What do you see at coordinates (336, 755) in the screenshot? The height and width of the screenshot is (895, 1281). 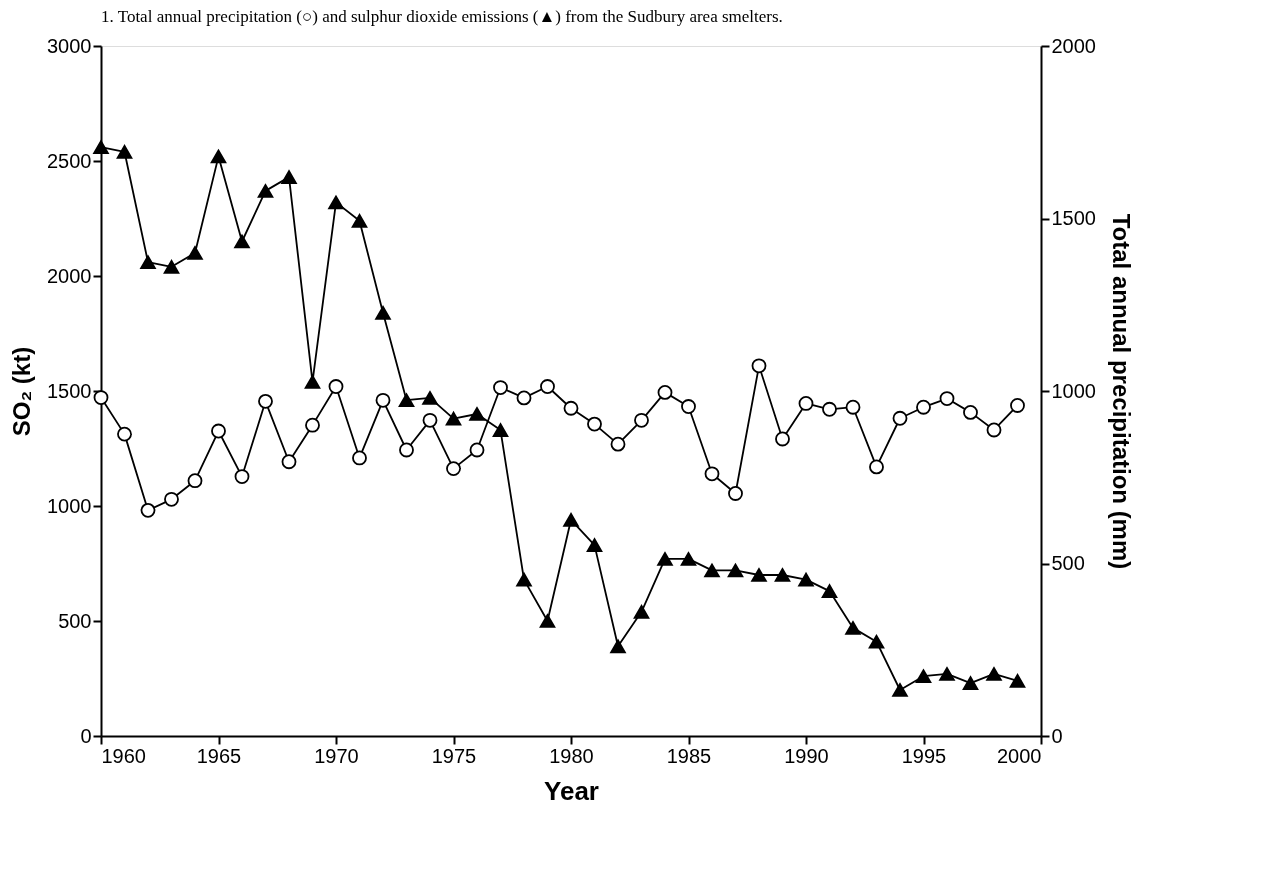 I see `x-tick-label: 1970` at bounding box center [336, 755].